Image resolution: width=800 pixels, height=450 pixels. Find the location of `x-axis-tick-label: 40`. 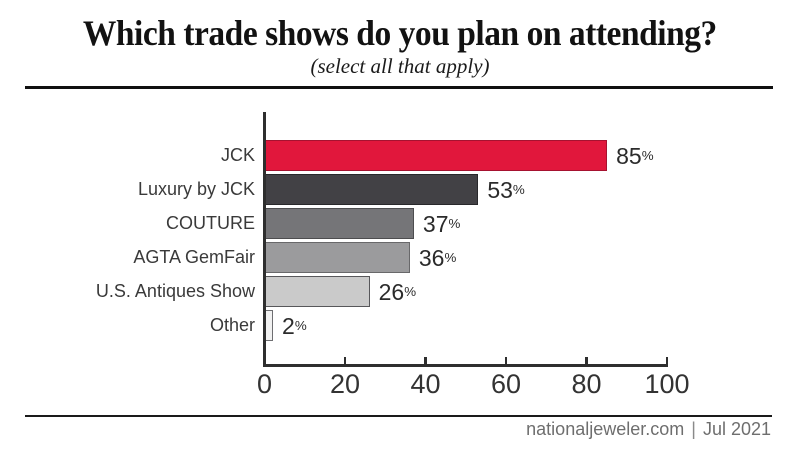

x-axis-tick-label: 40 is located at coordinates (425, 384).